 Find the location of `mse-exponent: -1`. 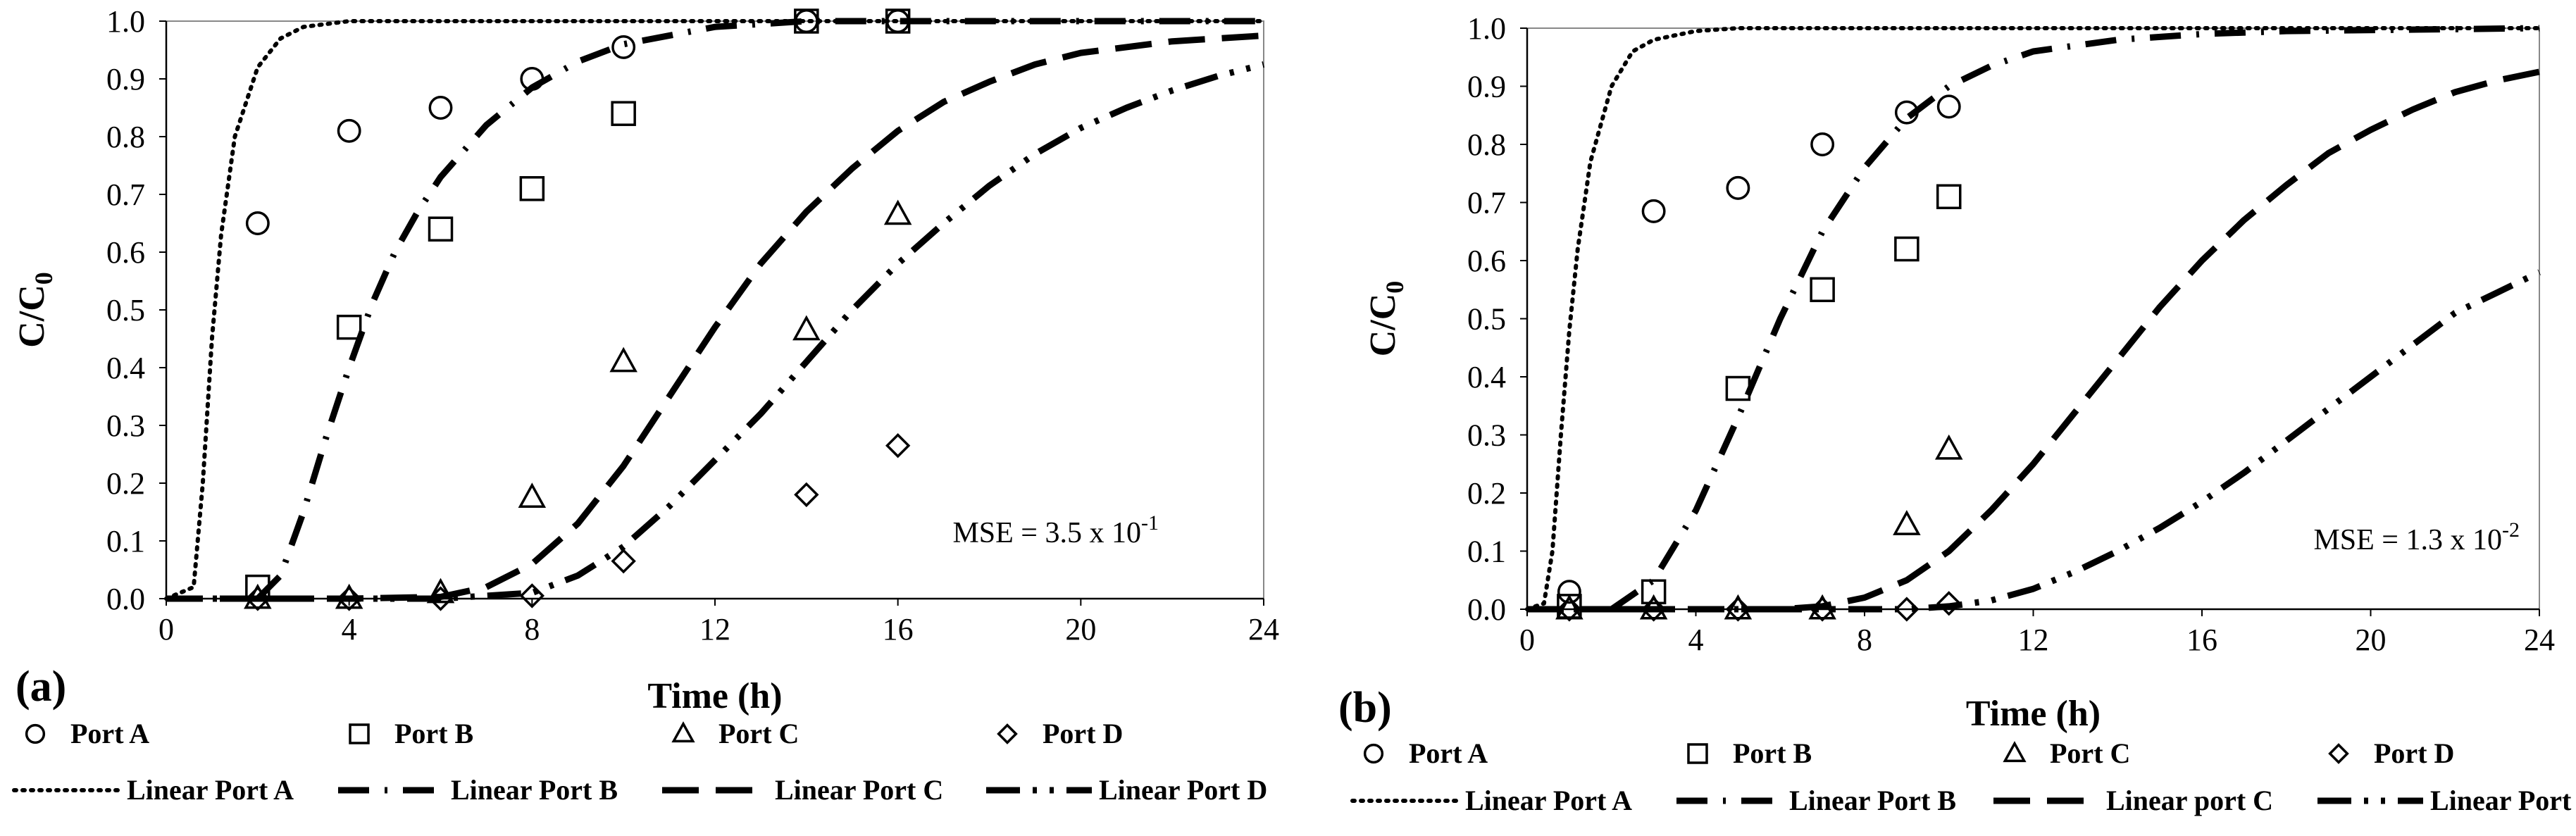

mse-exponent: -1 is located at coordinates (1150, 523).